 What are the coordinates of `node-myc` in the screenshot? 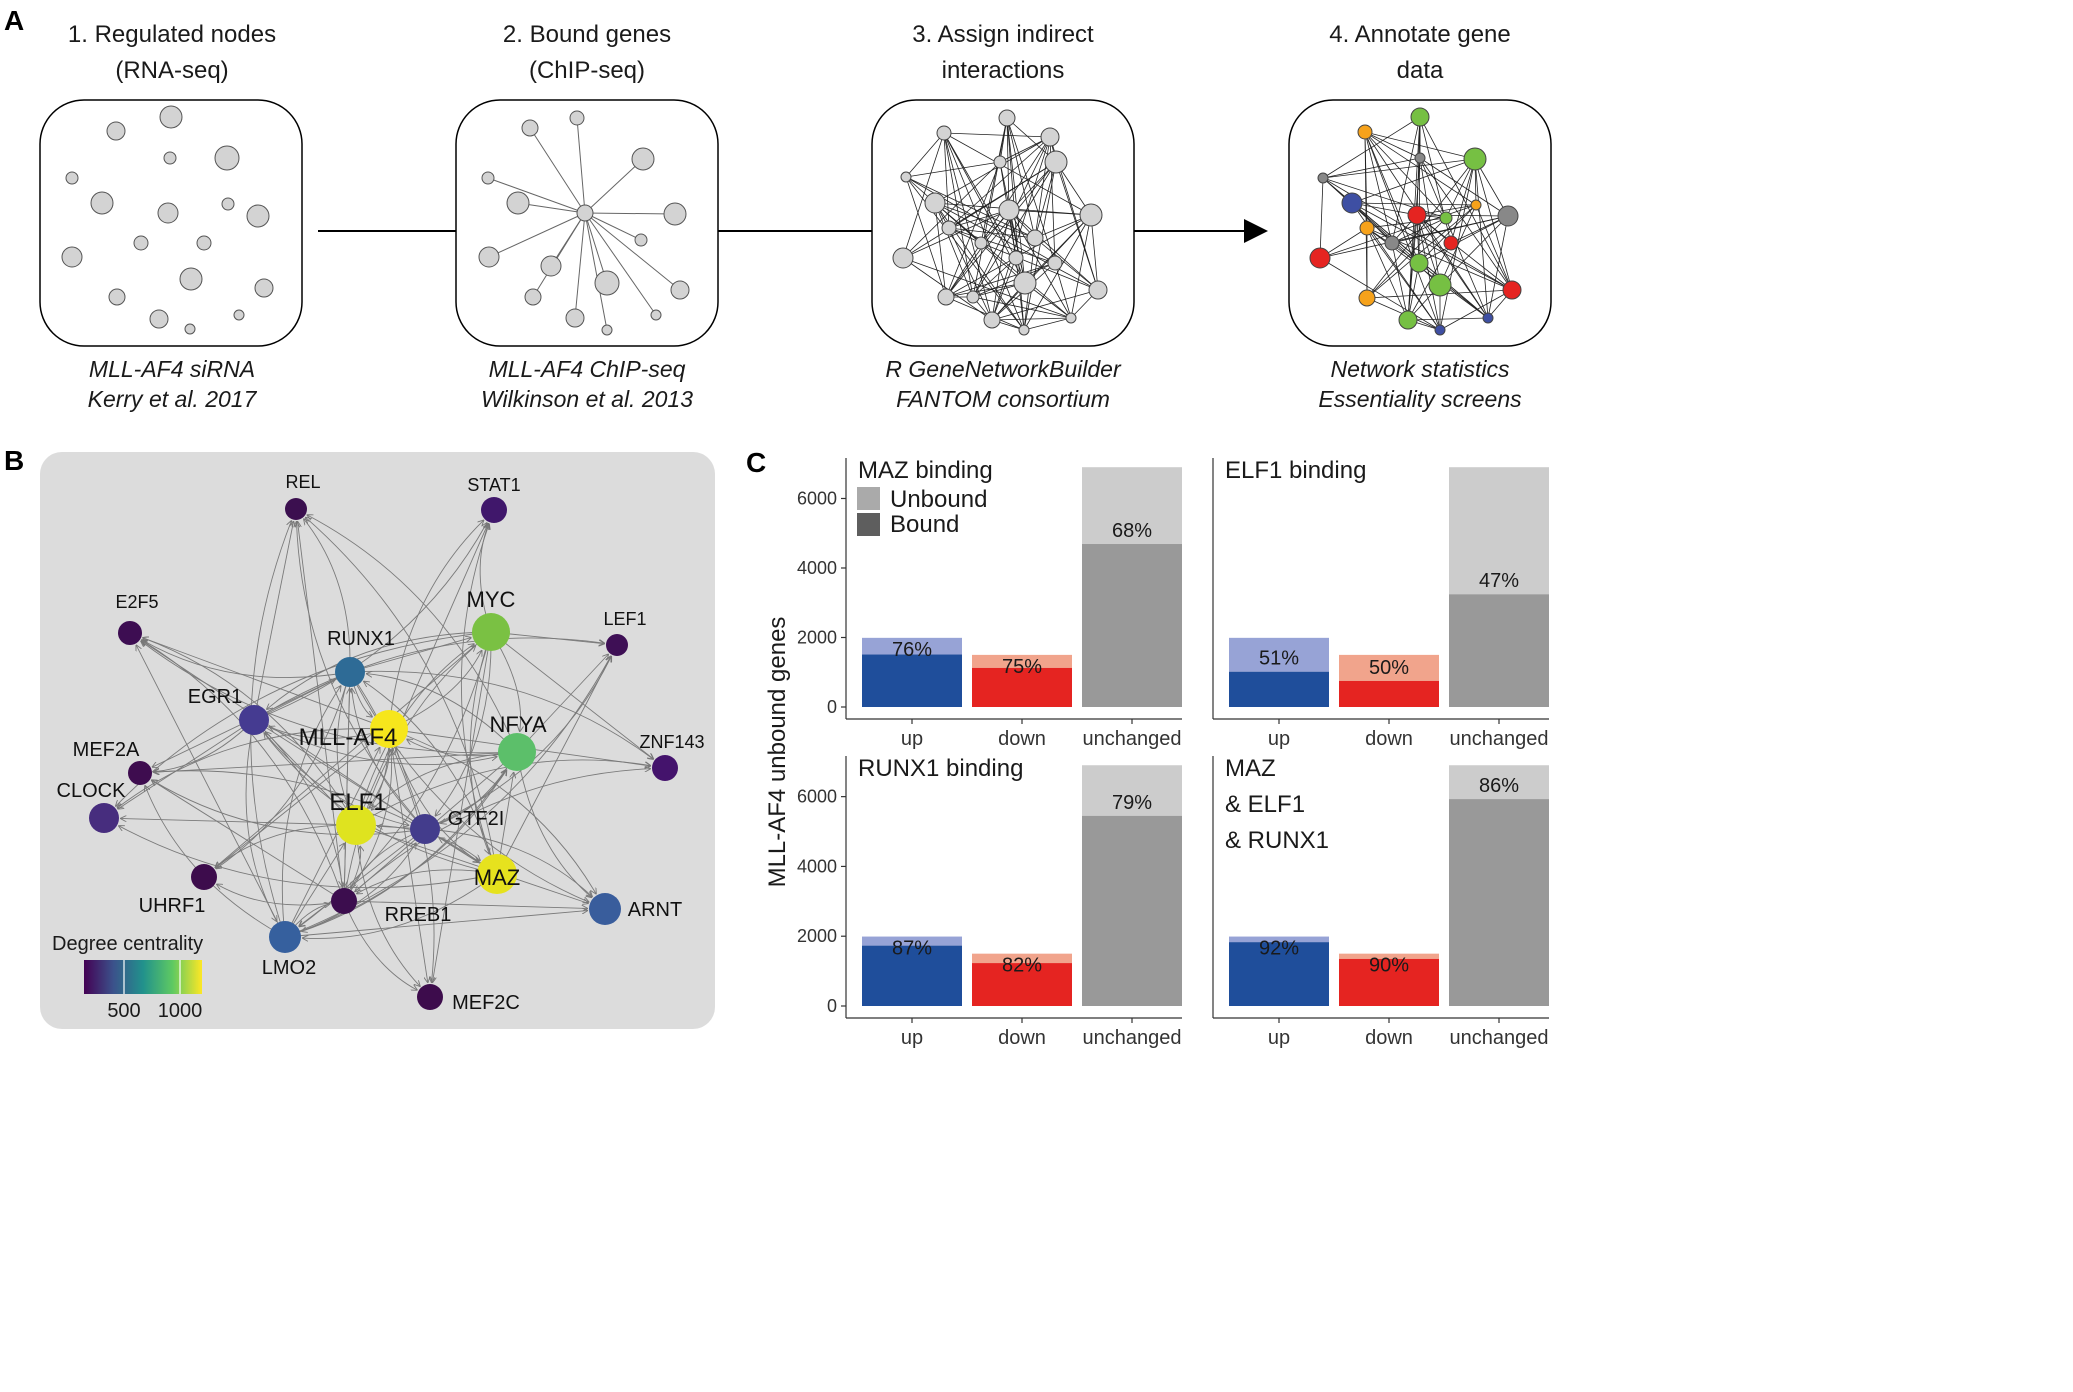 It's located at (491, 632).